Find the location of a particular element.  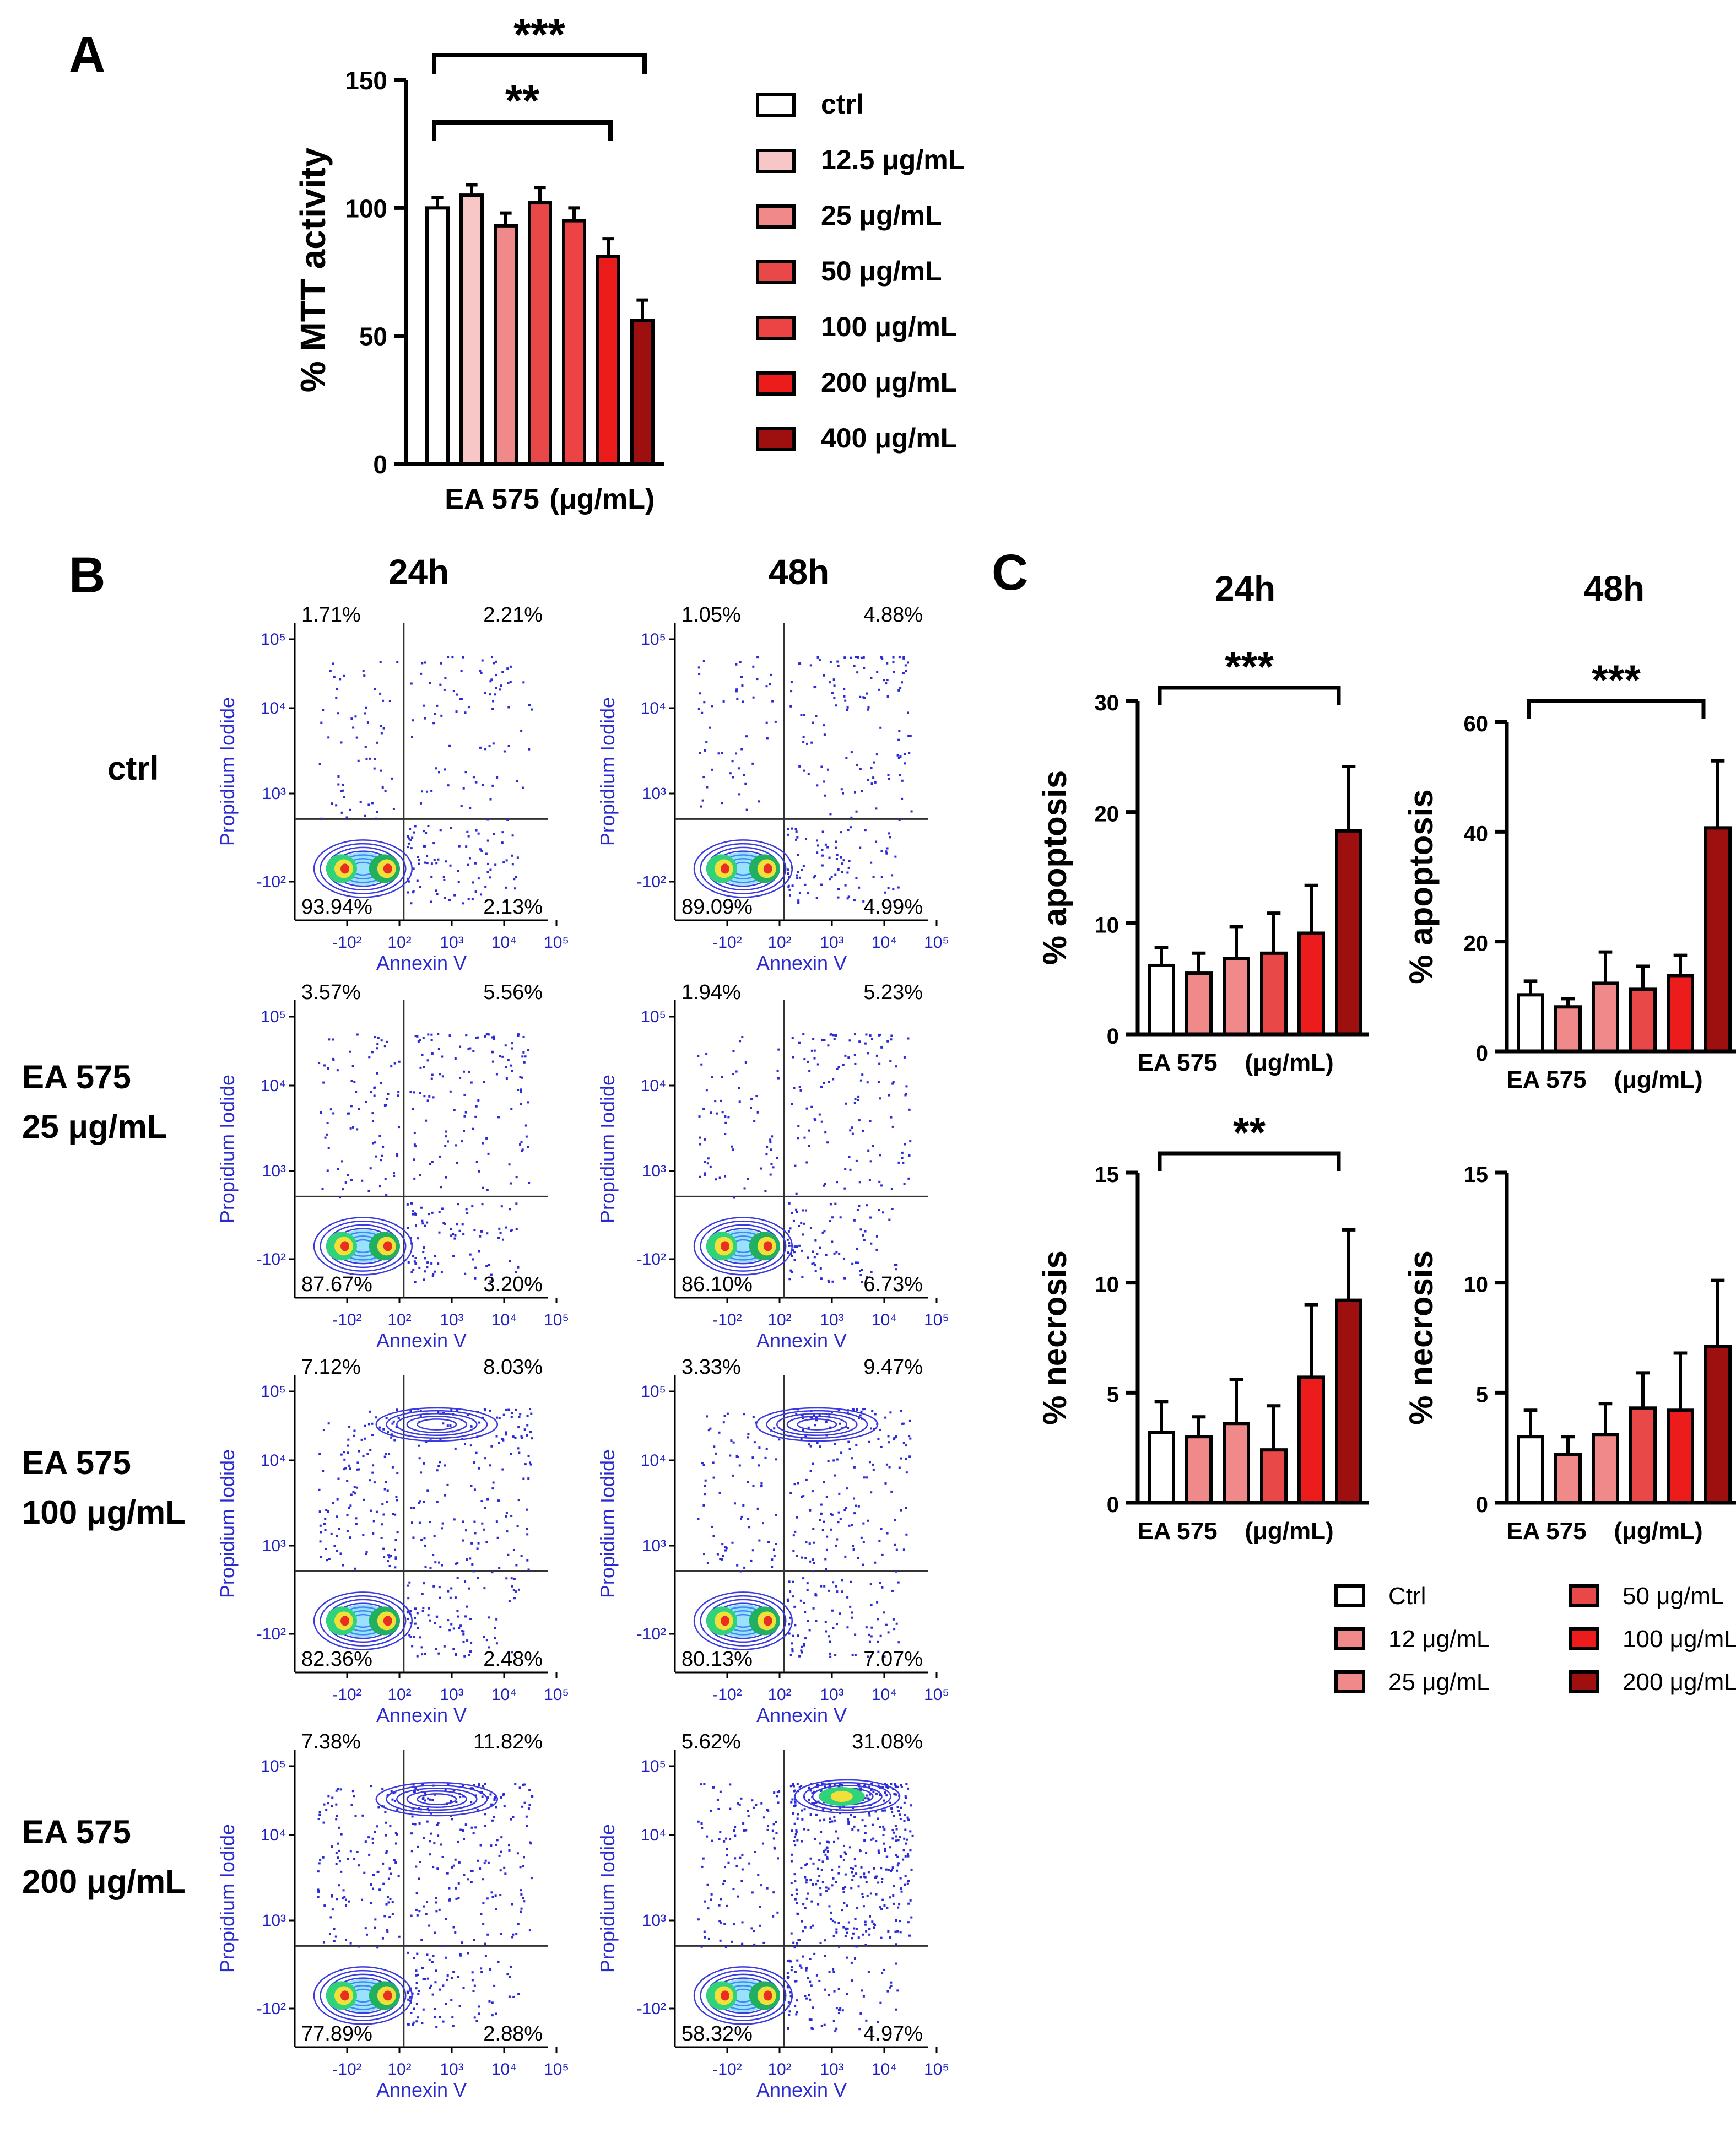

flow-x-tick-label: 10² is located at coordinates (399, 1695).